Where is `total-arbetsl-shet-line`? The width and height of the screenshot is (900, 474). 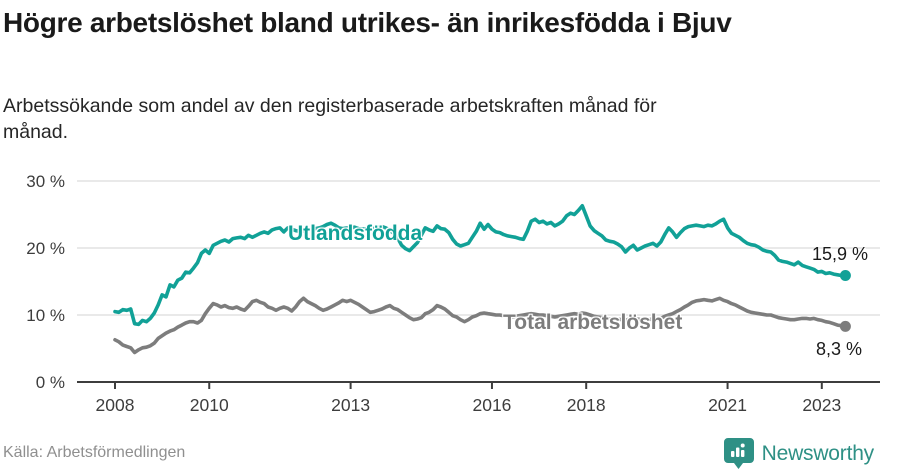
total-arbetsl-shet-line is located at coordinates (480, 325).